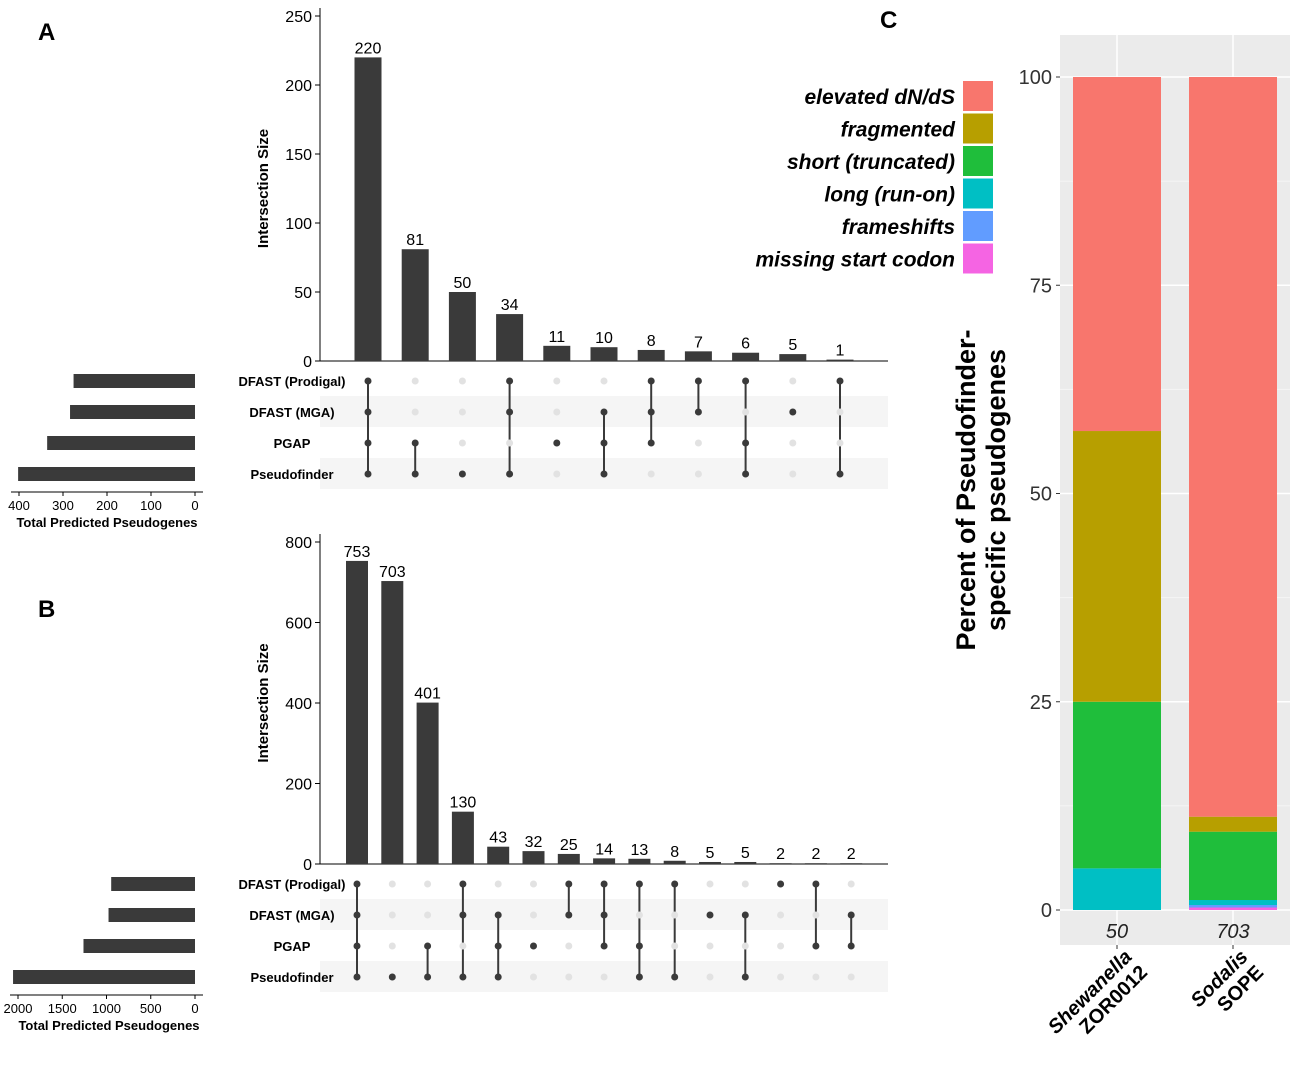 Image resolution: width=1300 pixels, height=1065 pixels. Describe the element at coordinates (1117, 932) in the screenshot. I see `bar-count-label: 50` at that location.